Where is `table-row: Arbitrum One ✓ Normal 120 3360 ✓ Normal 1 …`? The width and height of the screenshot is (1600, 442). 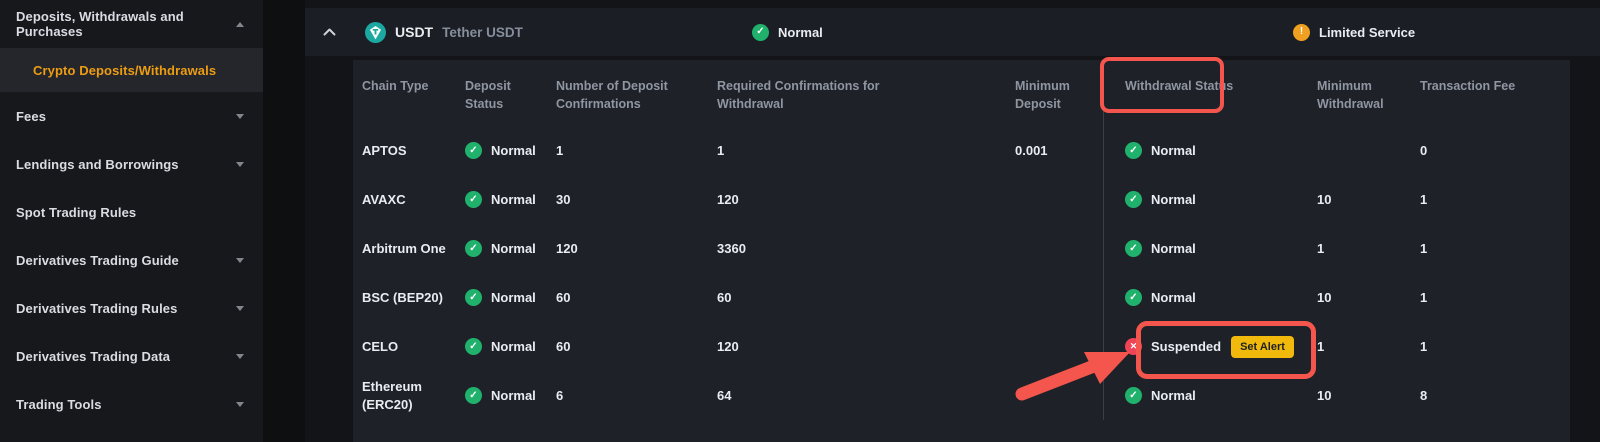 table-row: Arbitrum One ✓ Normal 120 3360 ✓ Normal 1 … is located at coordinates (966, 248).